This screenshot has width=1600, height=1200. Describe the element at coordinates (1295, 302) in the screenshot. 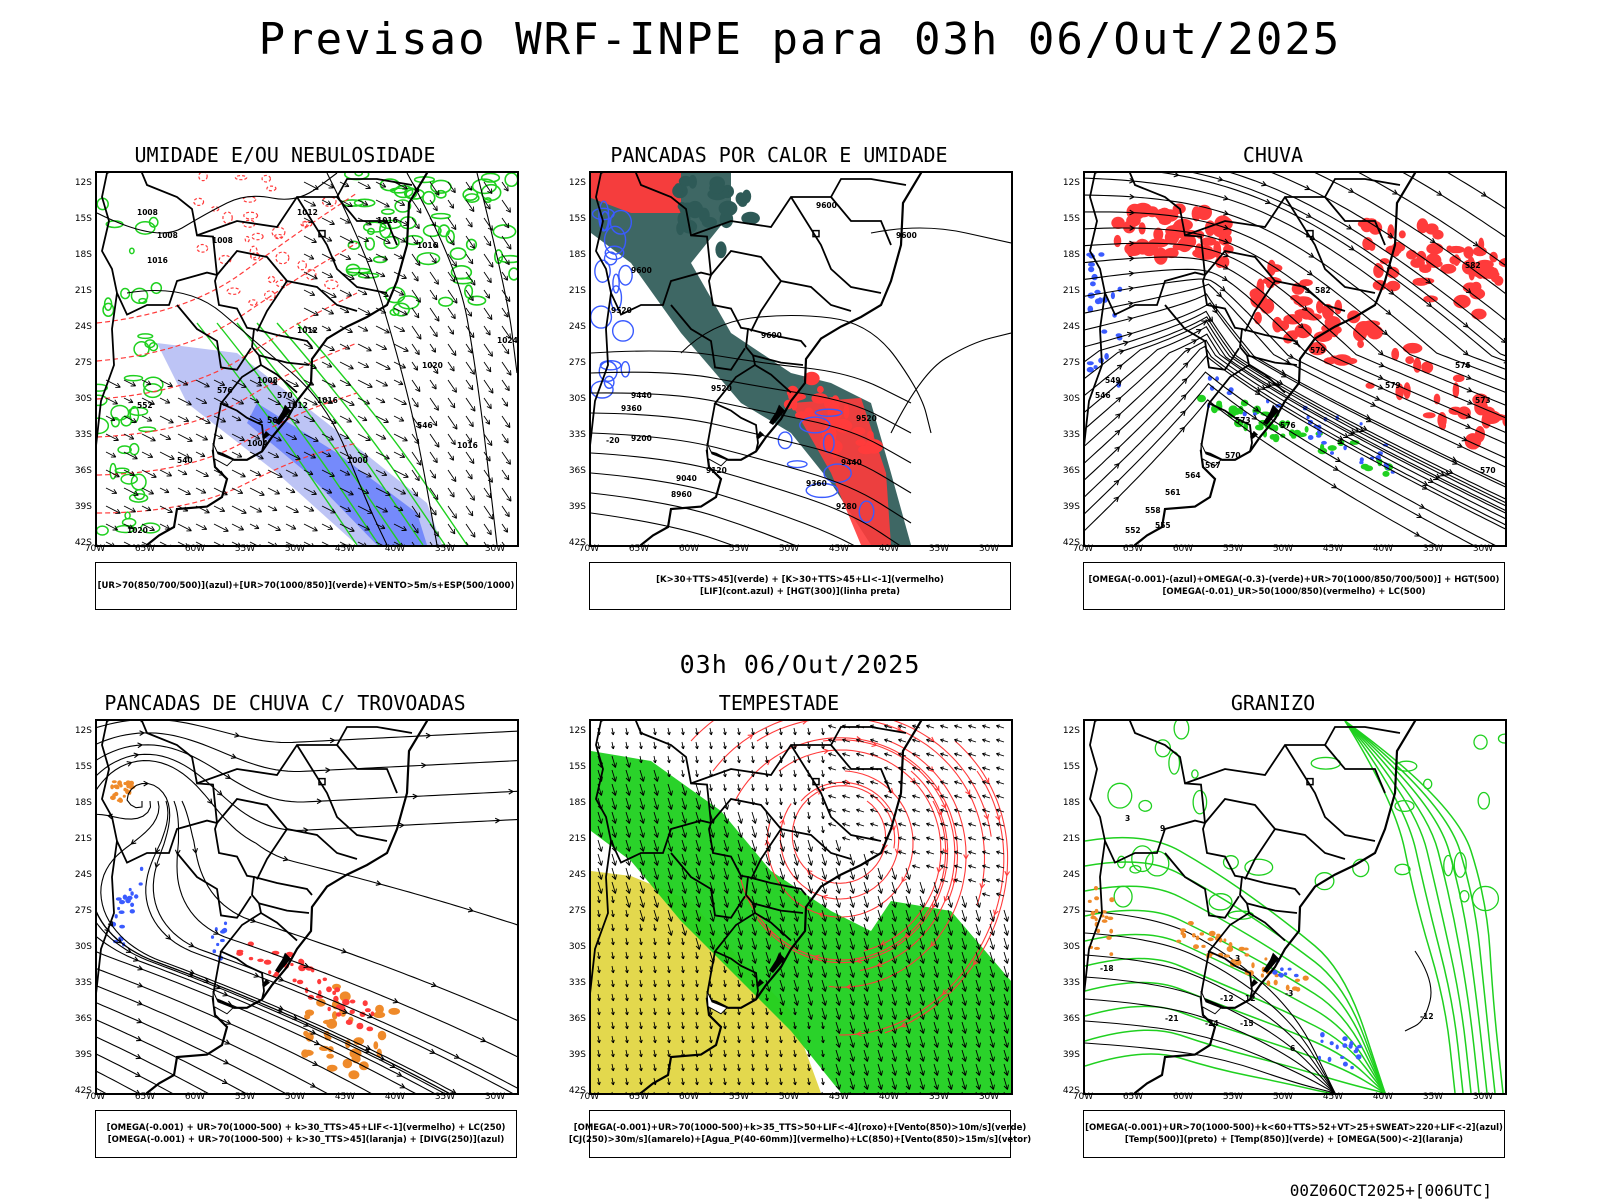

I see `streamline` at that location.